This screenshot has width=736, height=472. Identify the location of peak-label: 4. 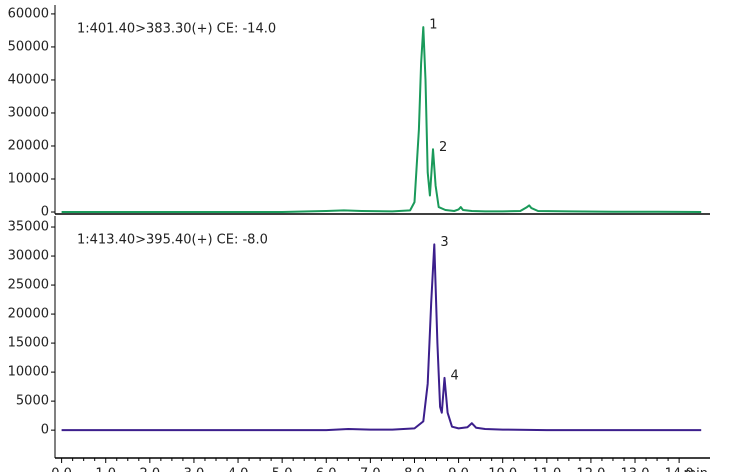
(454, 375).